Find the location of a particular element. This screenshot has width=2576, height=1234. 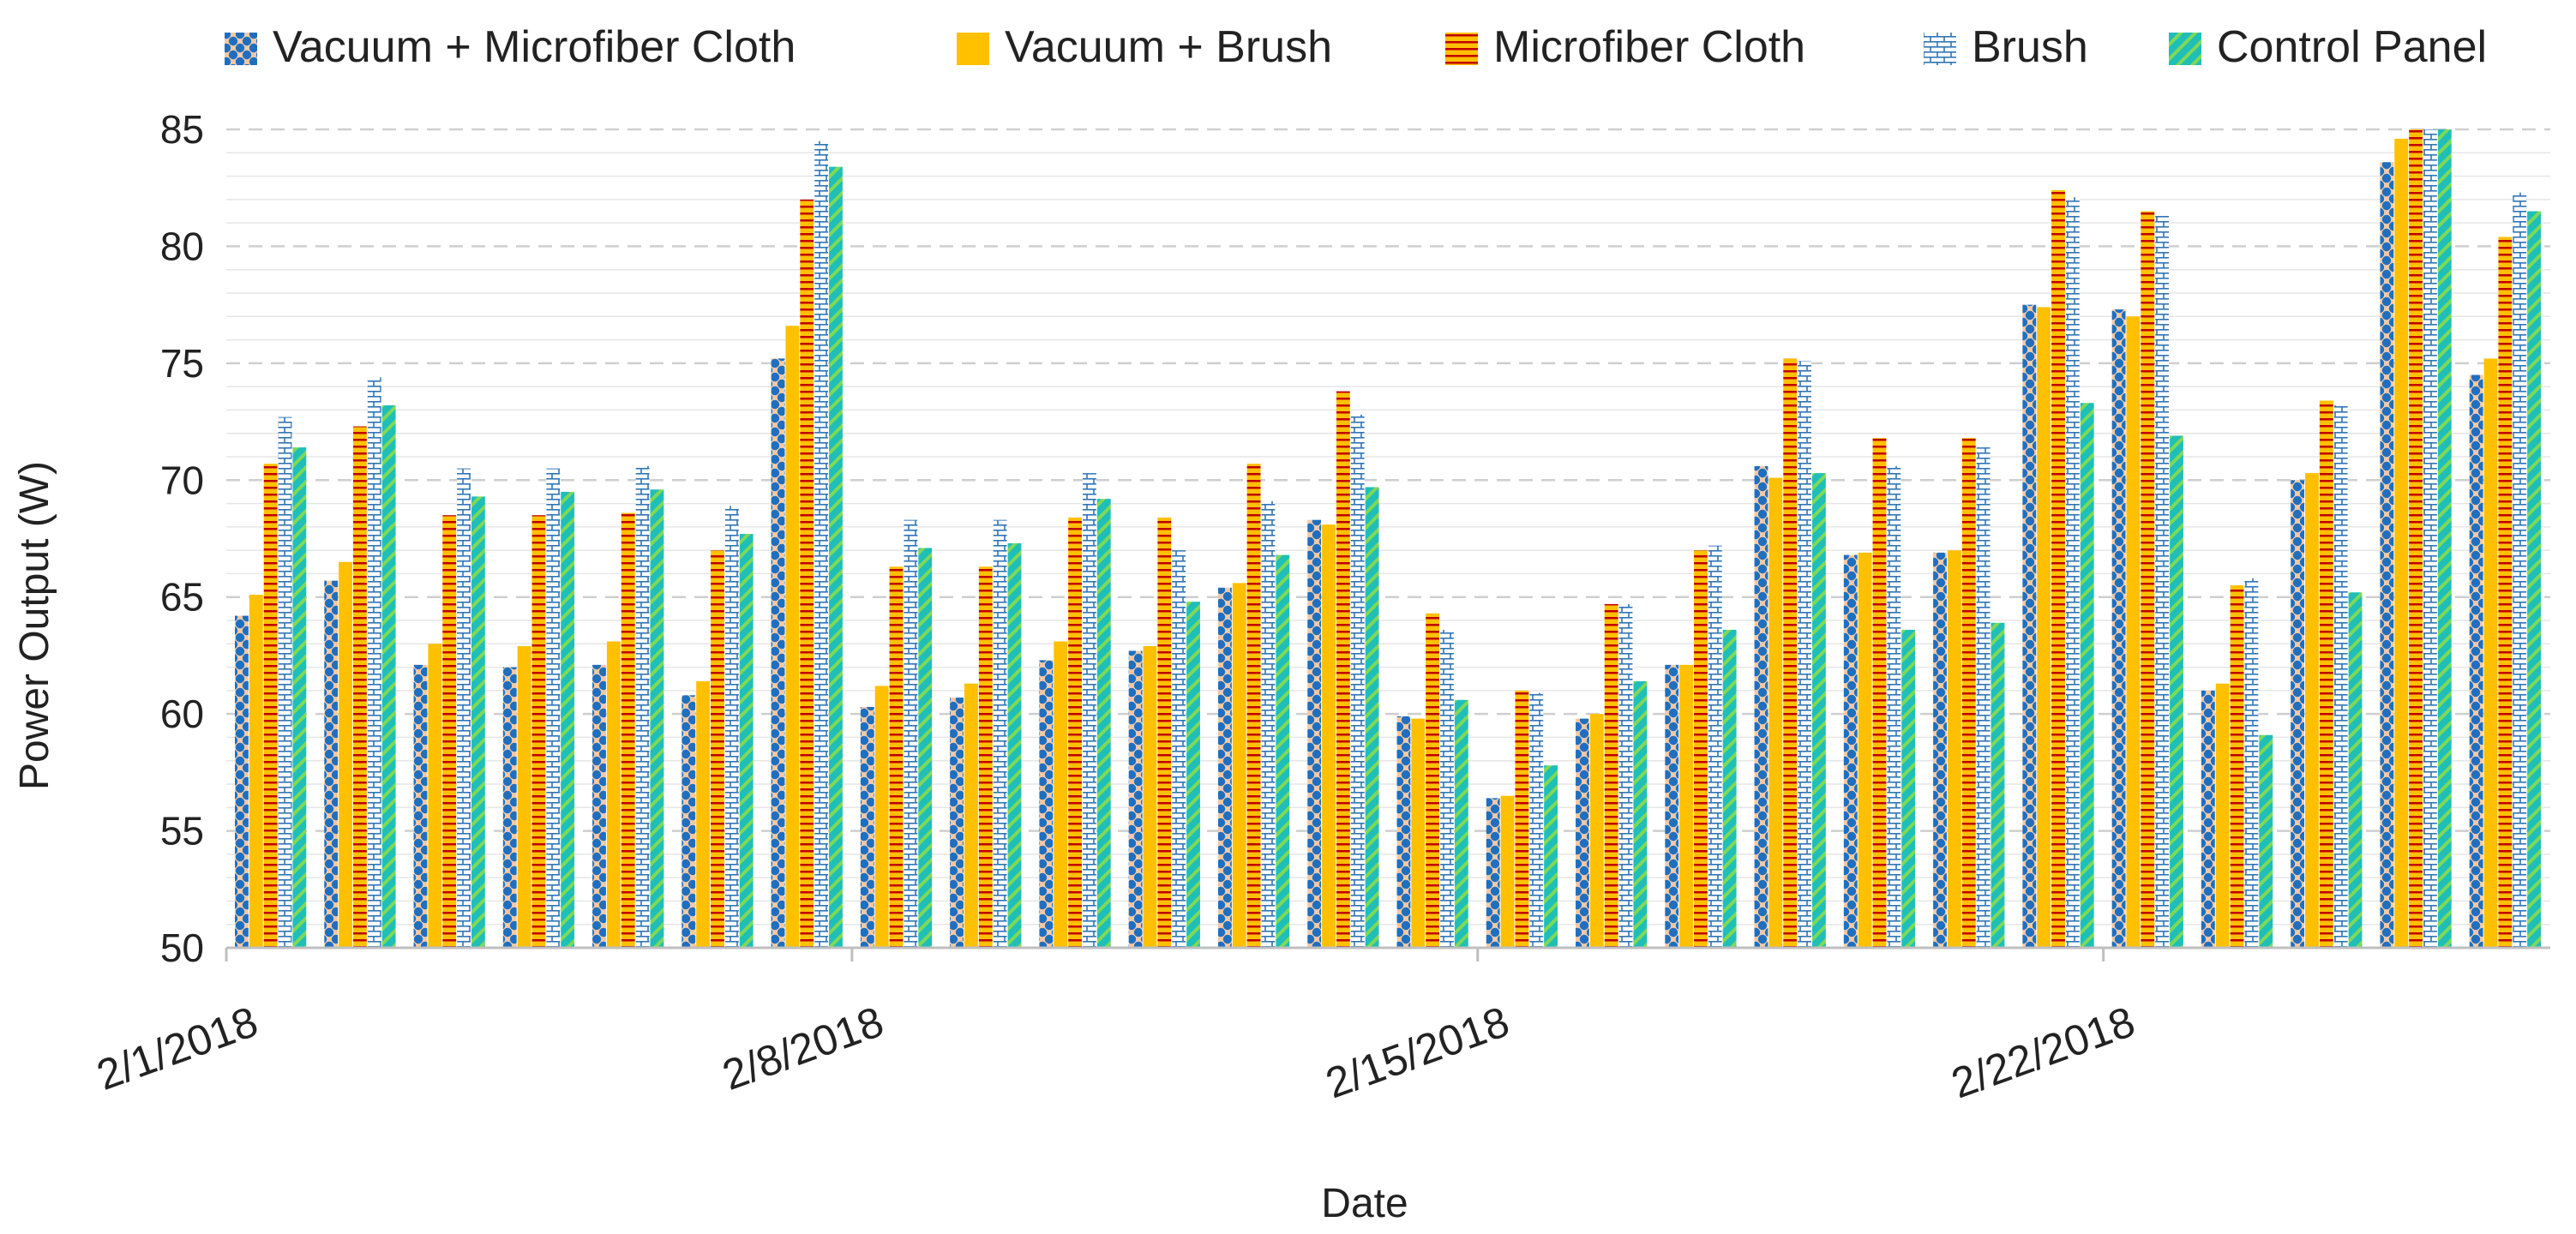

legend-label: Vacuum + Microfiber Cloth is located at coordinates (534, 47).